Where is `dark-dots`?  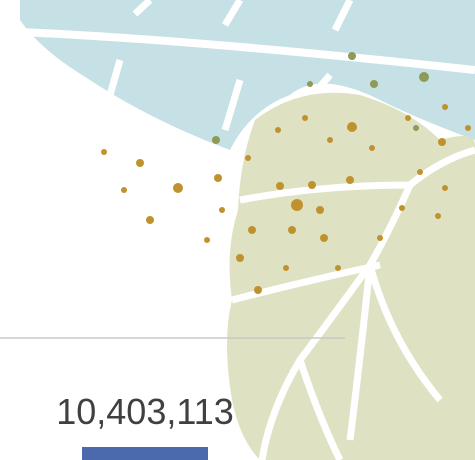
dark-dots is located at coordinates (320, 98).